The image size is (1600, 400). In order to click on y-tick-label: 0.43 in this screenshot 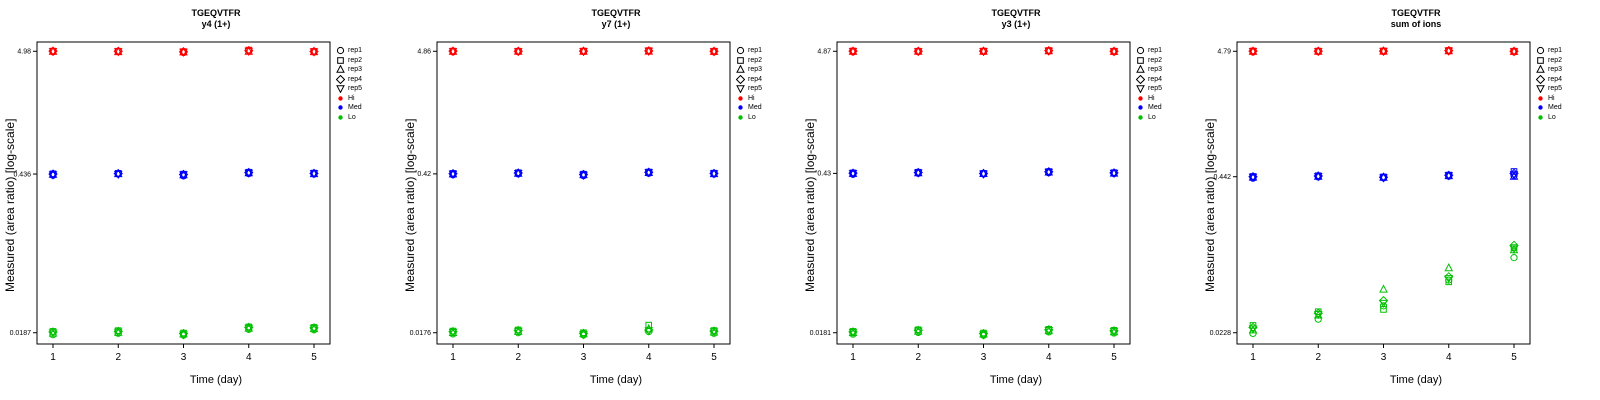, I will do `click(824, 174)`.